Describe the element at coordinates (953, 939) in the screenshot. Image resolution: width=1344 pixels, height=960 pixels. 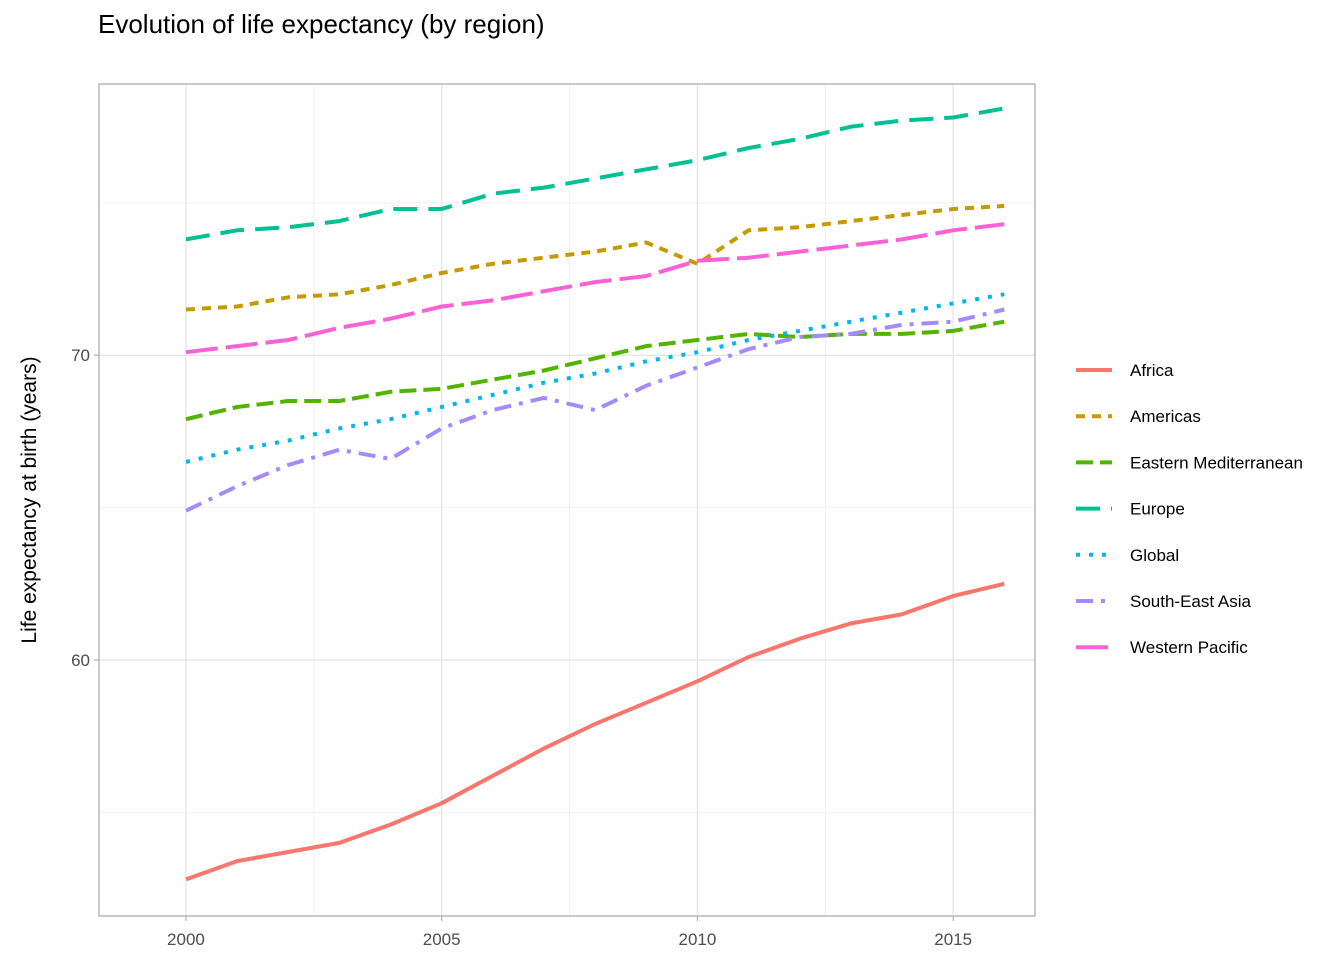
I see `x-tick-label: 2015` at that location.